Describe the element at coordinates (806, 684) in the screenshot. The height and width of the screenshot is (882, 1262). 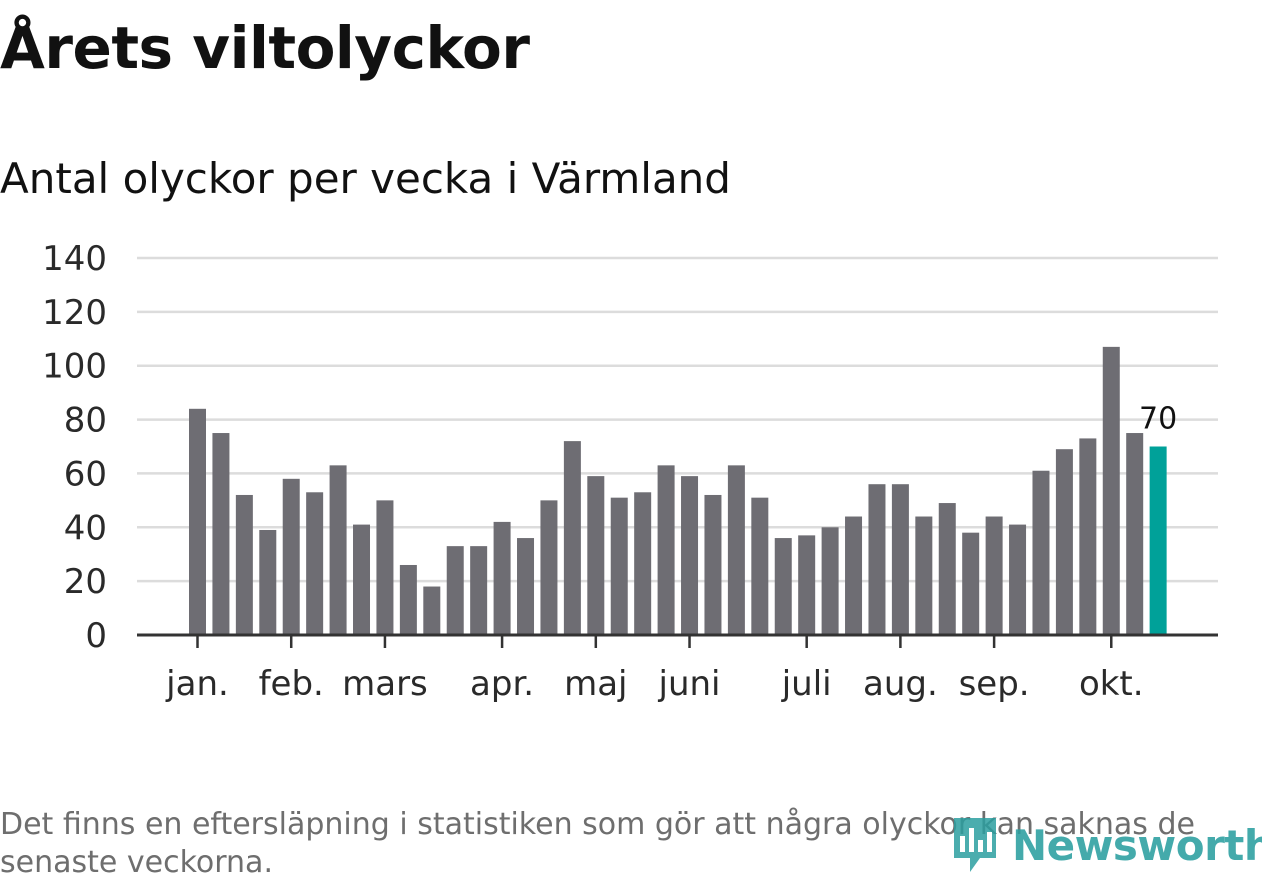
I see `x-tick-label: juli` at that location.